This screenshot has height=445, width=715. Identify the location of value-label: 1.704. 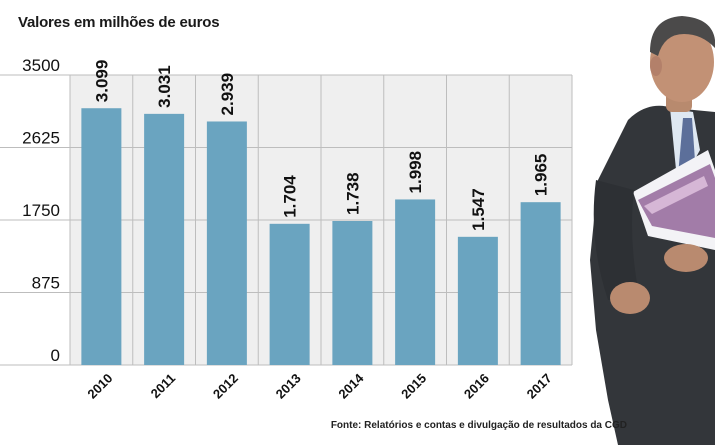
(290, 196).